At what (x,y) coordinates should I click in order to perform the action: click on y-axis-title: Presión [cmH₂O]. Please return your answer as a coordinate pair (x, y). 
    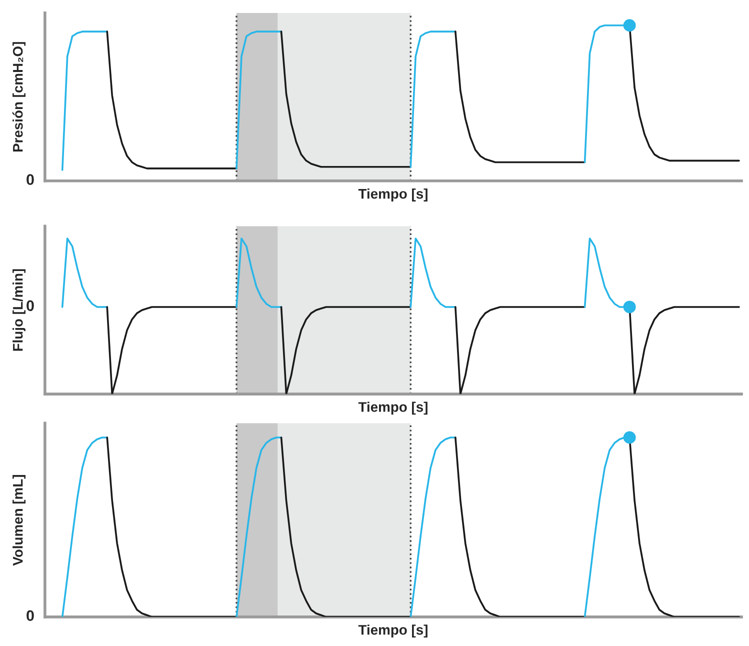
    Looking at the image, I should click on (19, 97).